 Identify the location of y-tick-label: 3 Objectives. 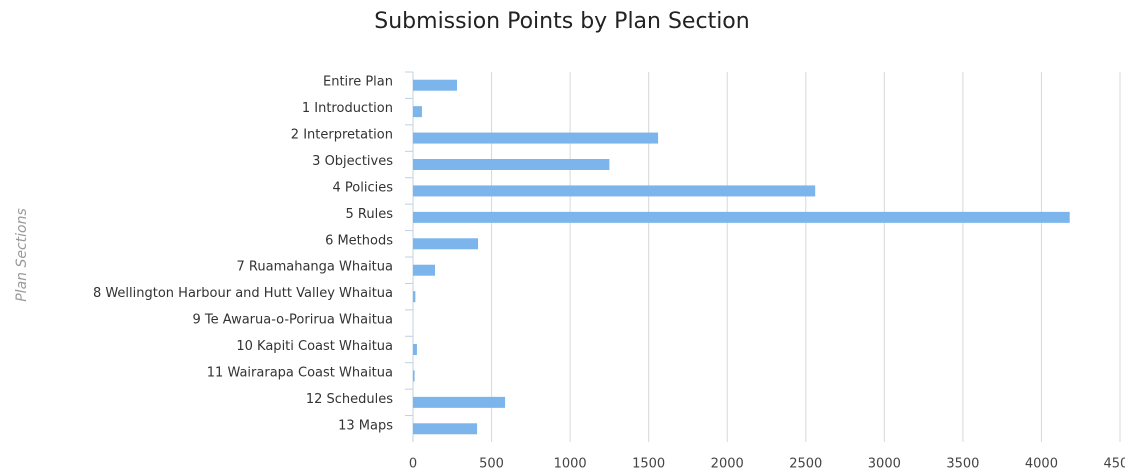
(352, 161).